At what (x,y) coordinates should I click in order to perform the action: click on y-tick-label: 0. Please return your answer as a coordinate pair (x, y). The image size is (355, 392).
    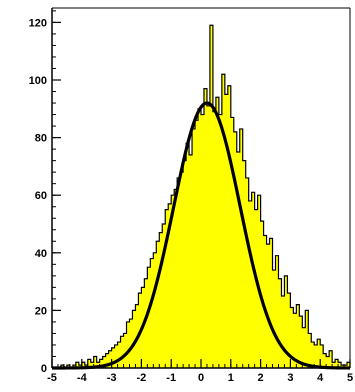
    Looking at the image, I should click on (44, 369).